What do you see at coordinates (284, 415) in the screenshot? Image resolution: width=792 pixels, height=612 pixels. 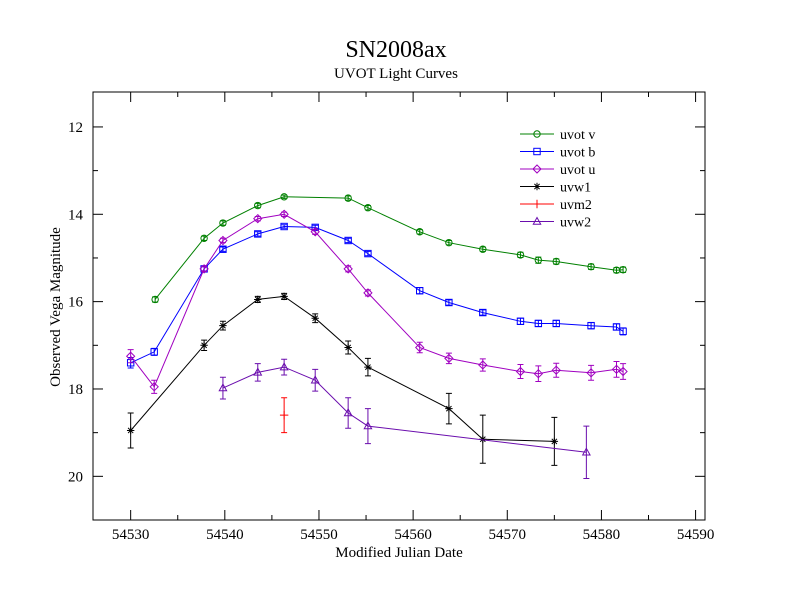 I see `series-uvm2` at bounding box center [284, 415].